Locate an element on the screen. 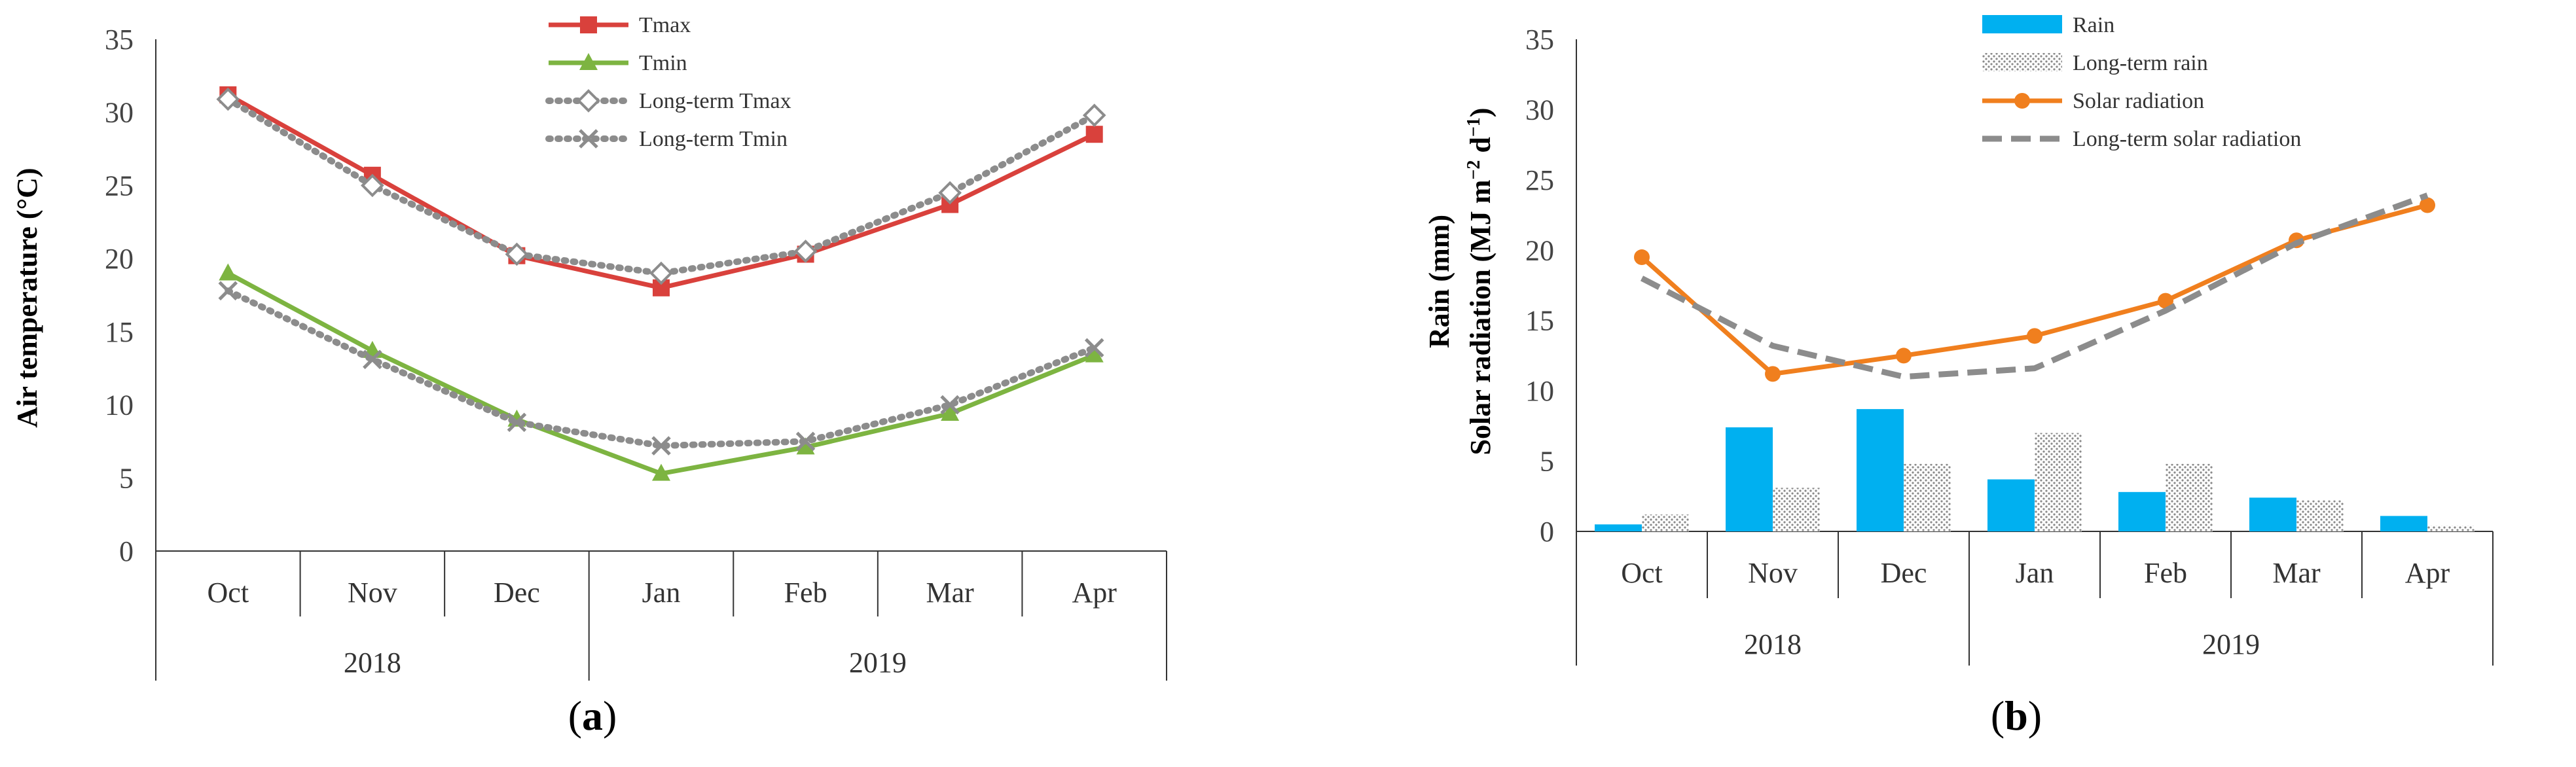  y-axis-title-sup1: −2 is located at coordinates (1474, 170).